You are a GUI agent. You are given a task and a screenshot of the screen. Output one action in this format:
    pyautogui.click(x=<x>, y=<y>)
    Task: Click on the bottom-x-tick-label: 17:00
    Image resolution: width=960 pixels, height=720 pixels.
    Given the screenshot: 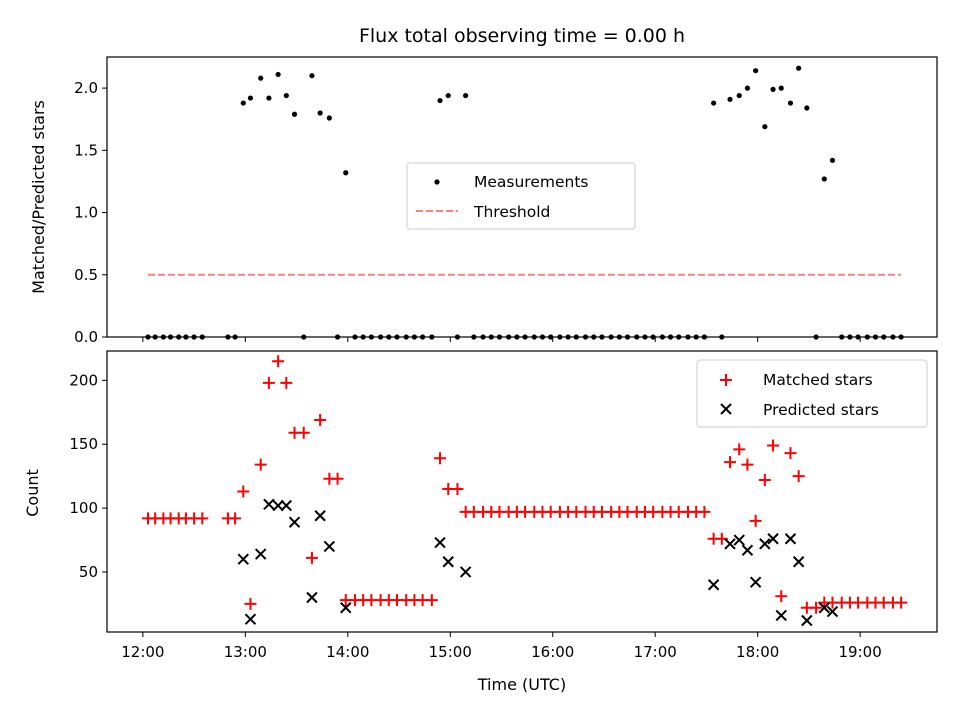 What is the action you would take?
    pyautogui.click(x=655, y=652)
    